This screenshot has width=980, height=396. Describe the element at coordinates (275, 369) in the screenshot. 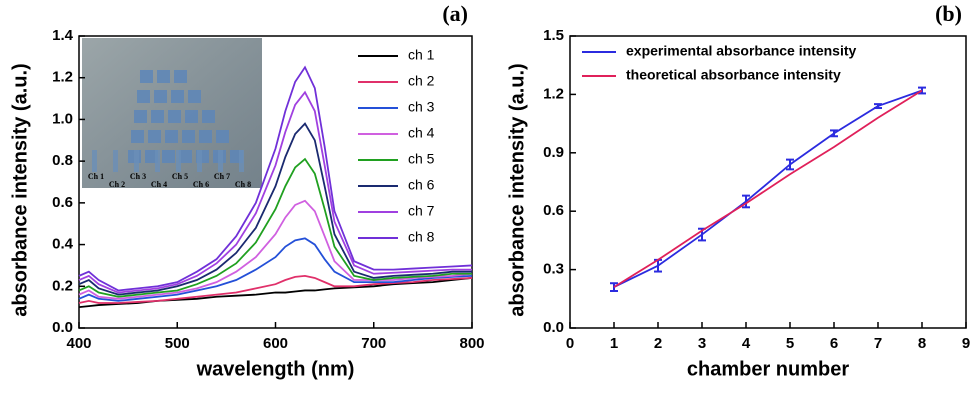

I see `x-axis-title: wavelength (nm)` at that location.